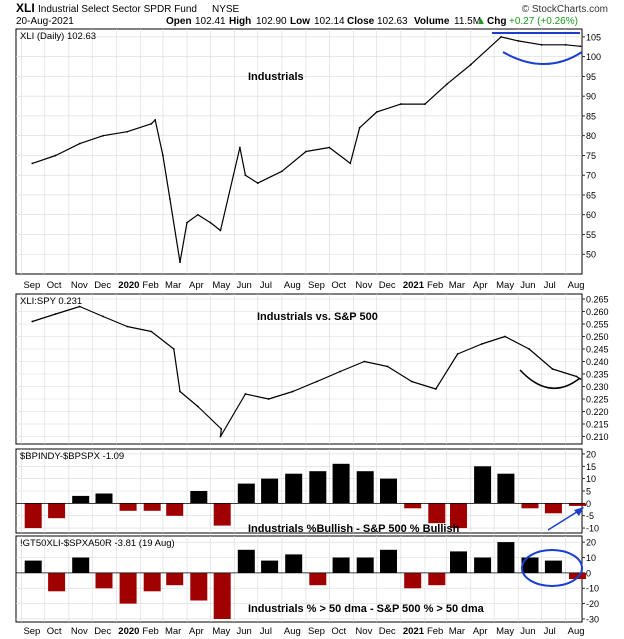  I want to click on y-tick-label: -10, so click(592, 589).